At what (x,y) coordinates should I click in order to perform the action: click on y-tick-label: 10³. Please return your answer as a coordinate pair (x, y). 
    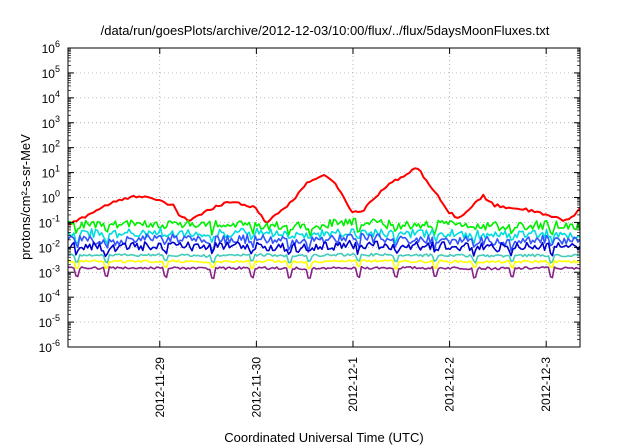
    Looking at the image, I should click on (51, 122).